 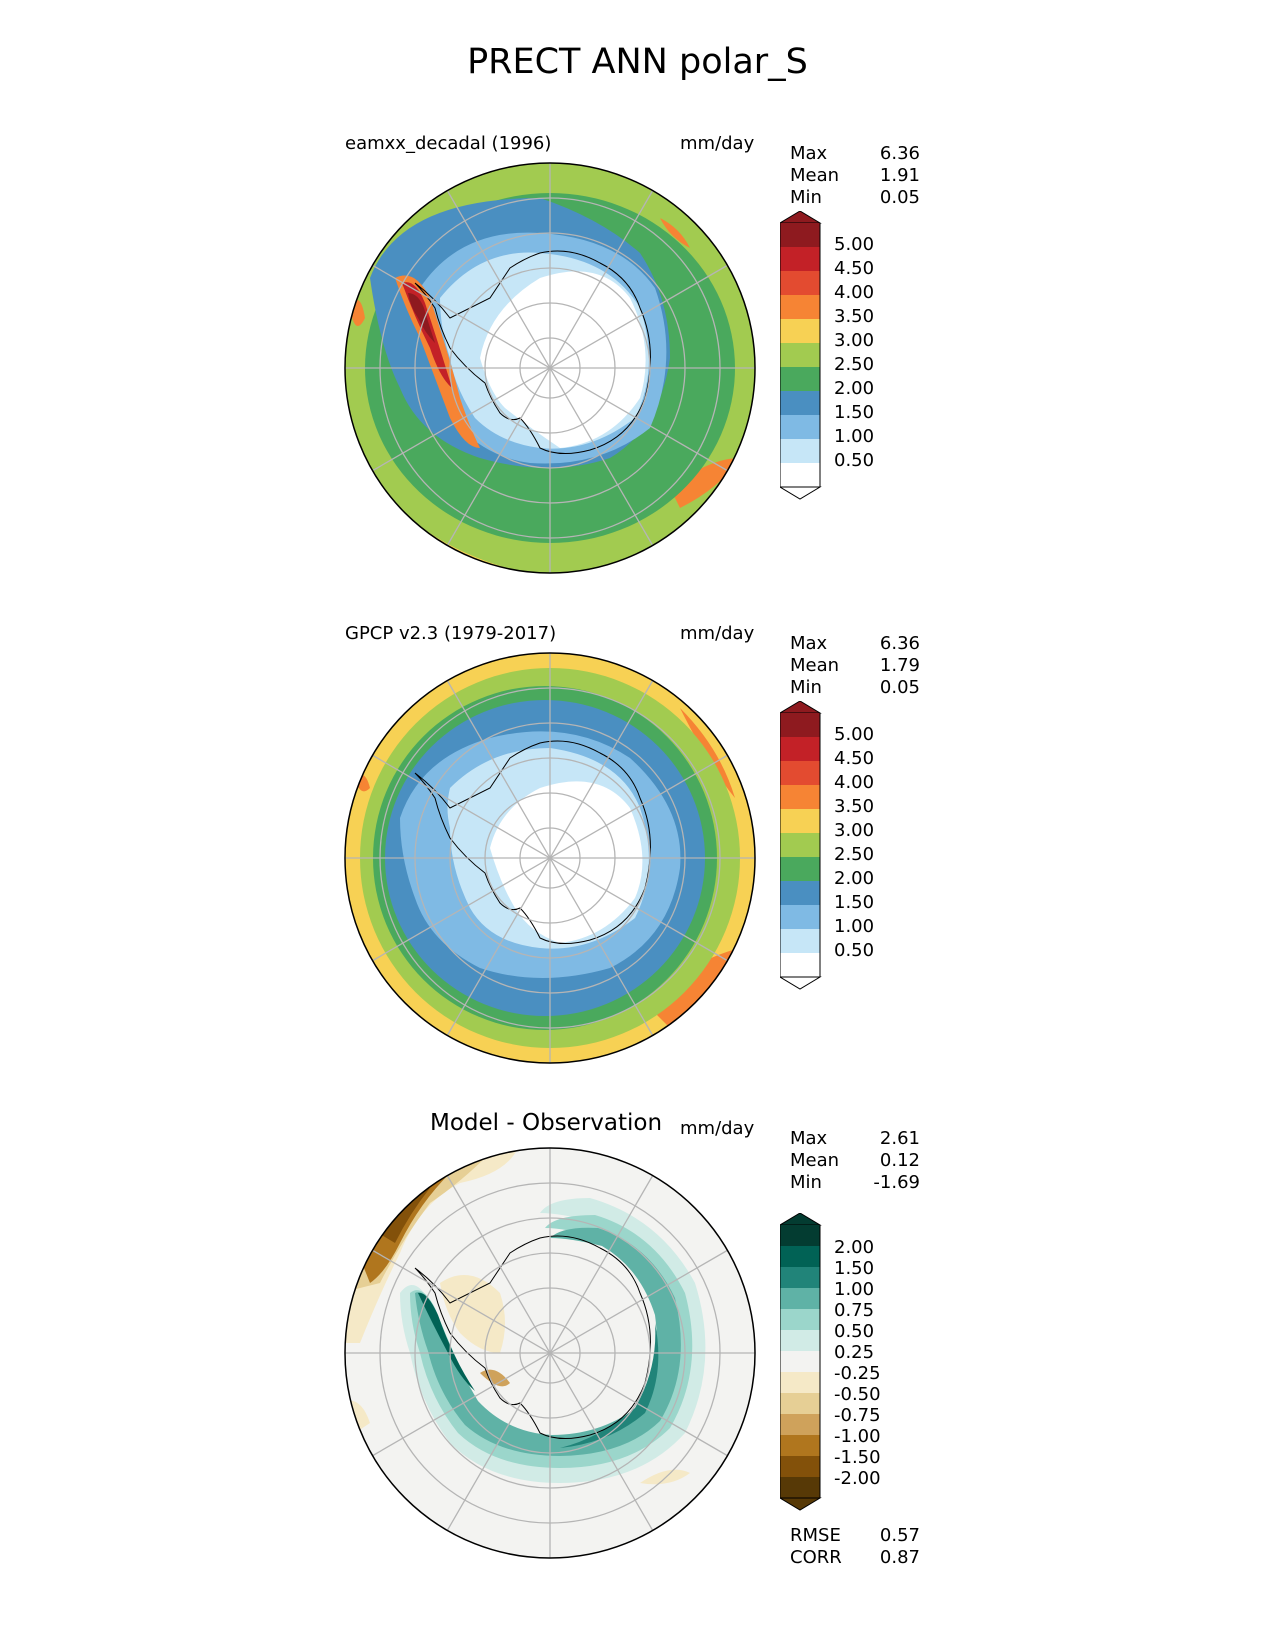 I want to click on colorbar-reference, so click(x=801, y=845).